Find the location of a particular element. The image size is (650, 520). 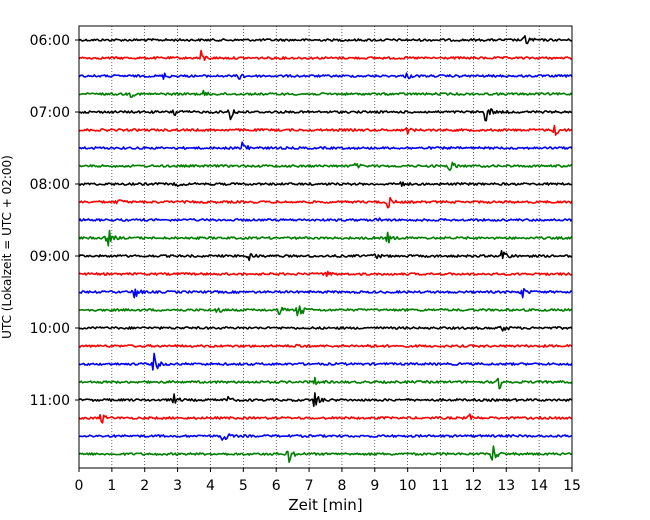

y-tick-label: 11:00 is located at coordinates (50, 401).